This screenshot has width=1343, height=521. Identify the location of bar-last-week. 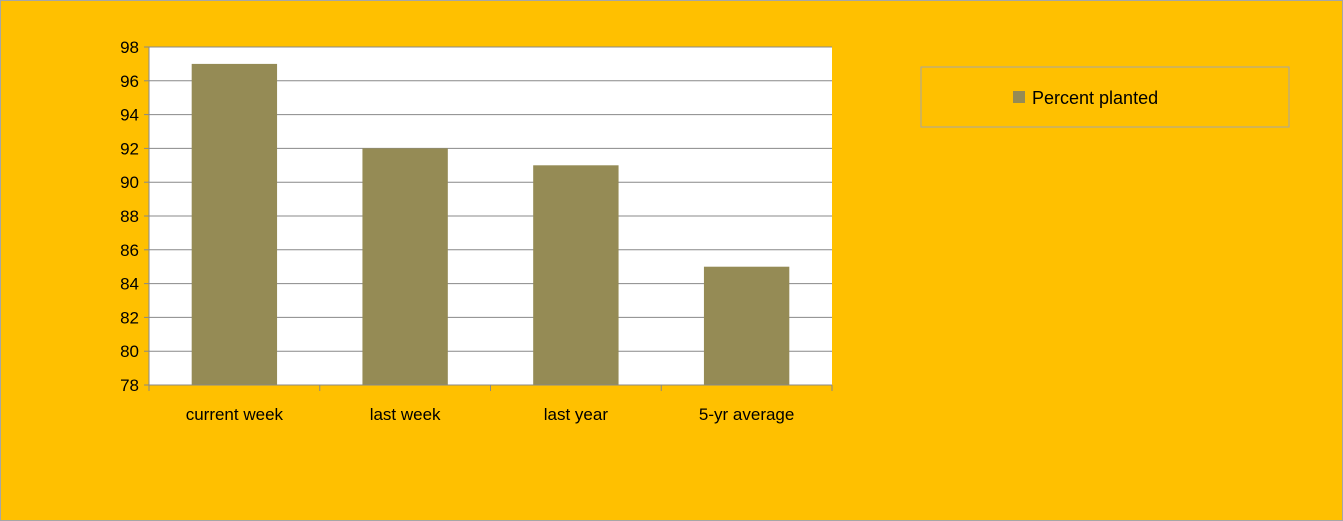
(405, 266).